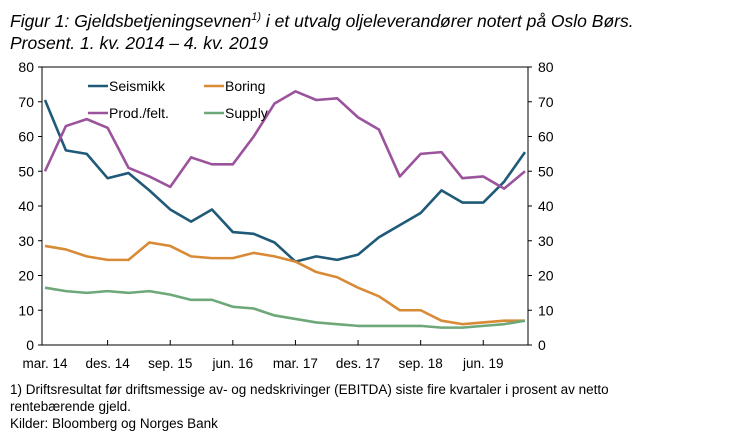 The image size is (731, 443). What do you see at coordinates (358, 363) in the screenshot?
I see `x-tick-label: des. 17` at bounding box center [358, 363].